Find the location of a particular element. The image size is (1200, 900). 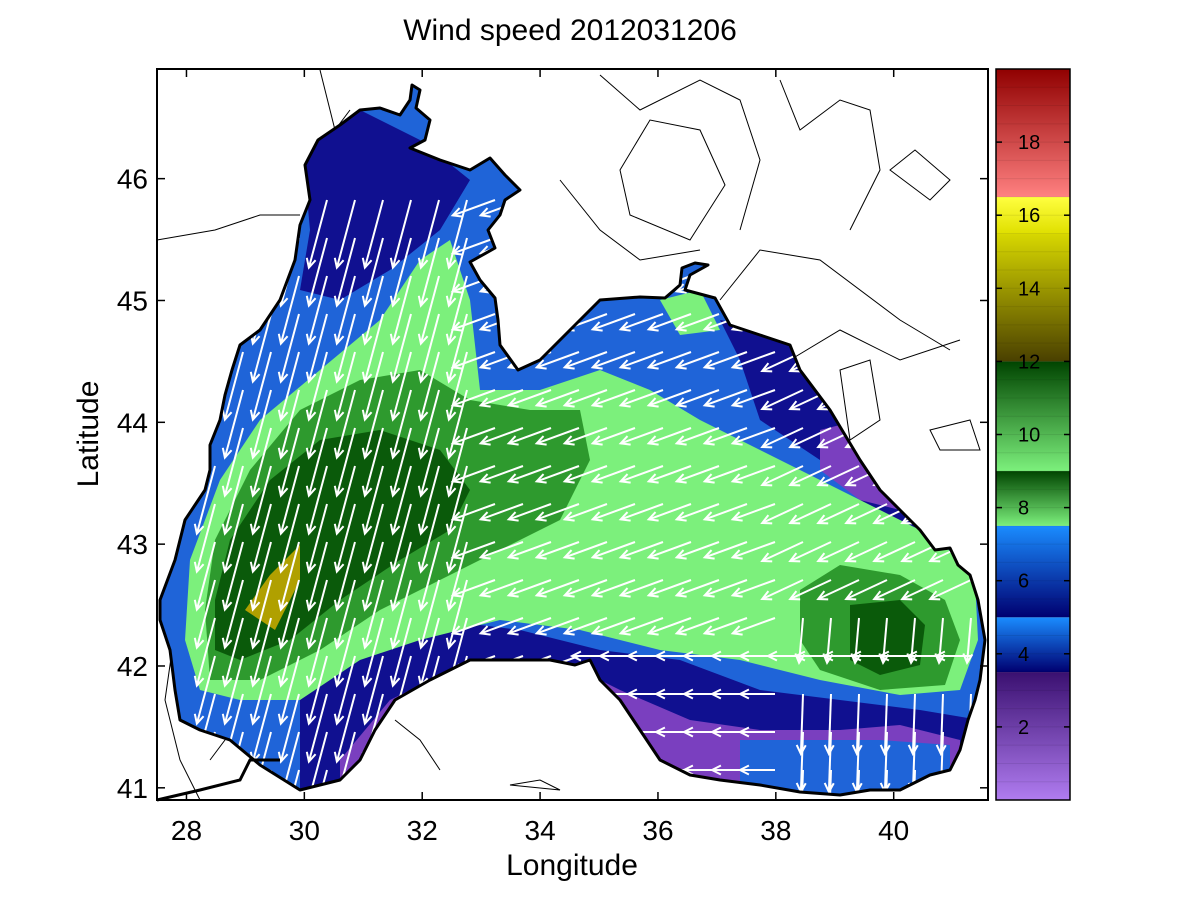

band-navy-nw is located at coordinates (385, 205).